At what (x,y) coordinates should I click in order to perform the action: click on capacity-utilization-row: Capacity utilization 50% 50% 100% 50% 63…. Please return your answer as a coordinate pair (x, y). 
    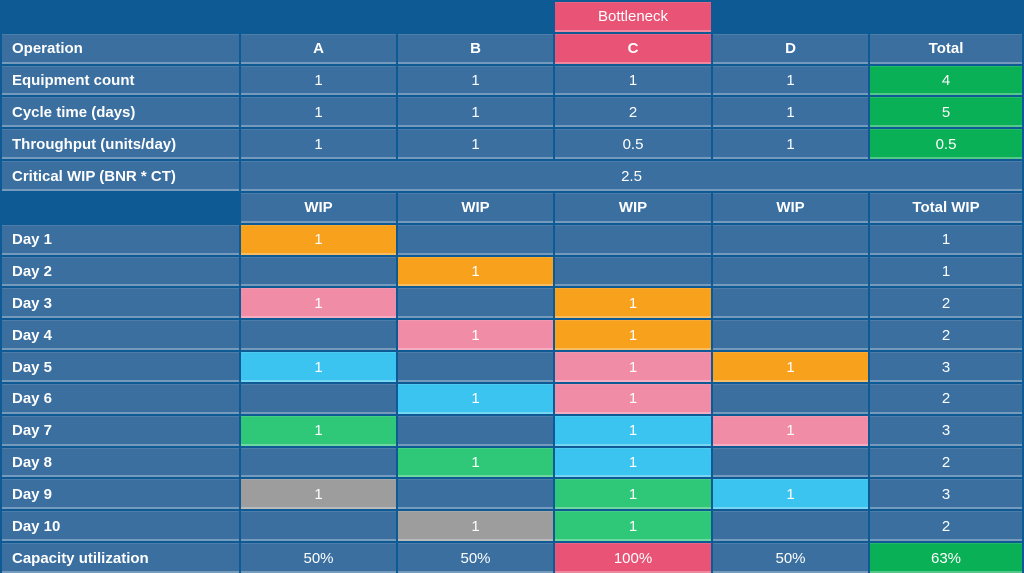
    Looking at the image, I should click on (512, 558).